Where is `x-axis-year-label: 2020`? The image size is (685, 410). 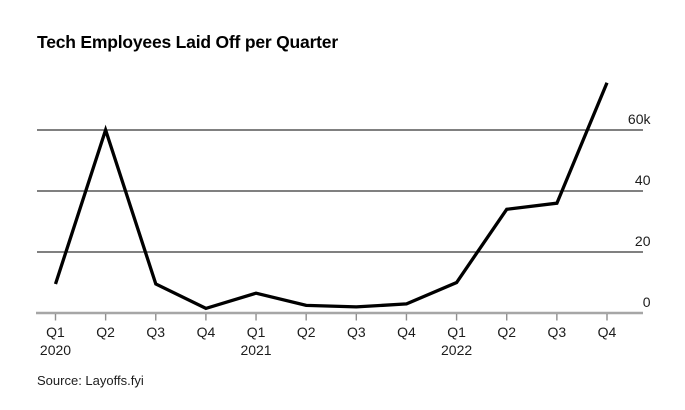 x-axis-year-label: 2020 is located at coordinates (55, 350).